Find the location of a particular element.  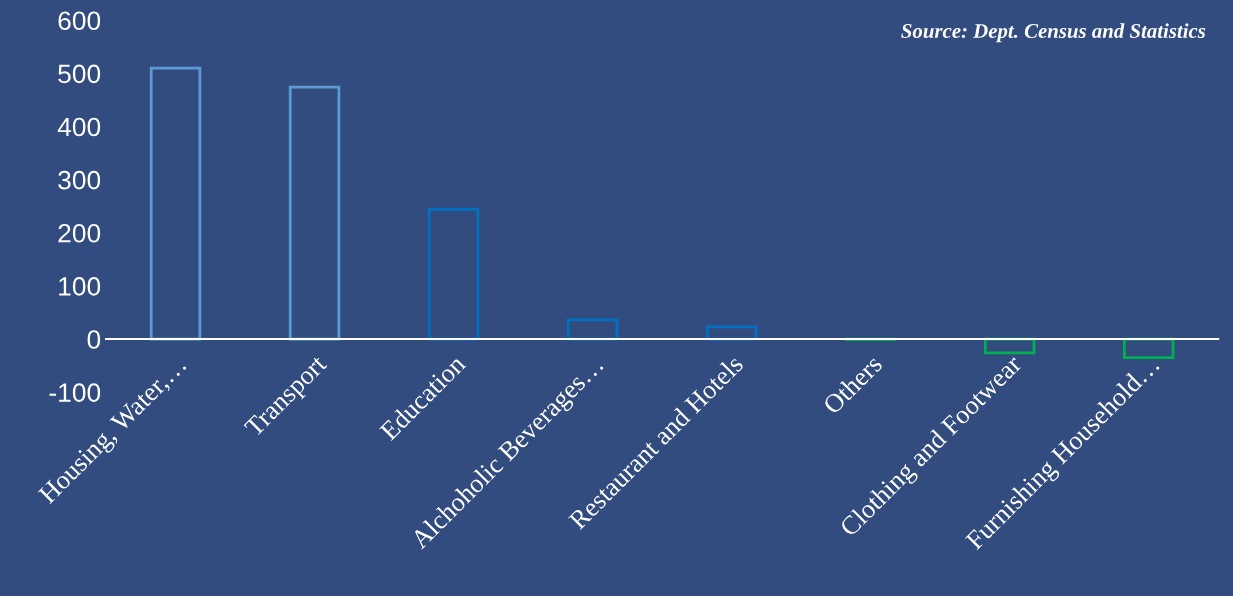

y-tick-label: -100 is located at coordinates (75, 392).